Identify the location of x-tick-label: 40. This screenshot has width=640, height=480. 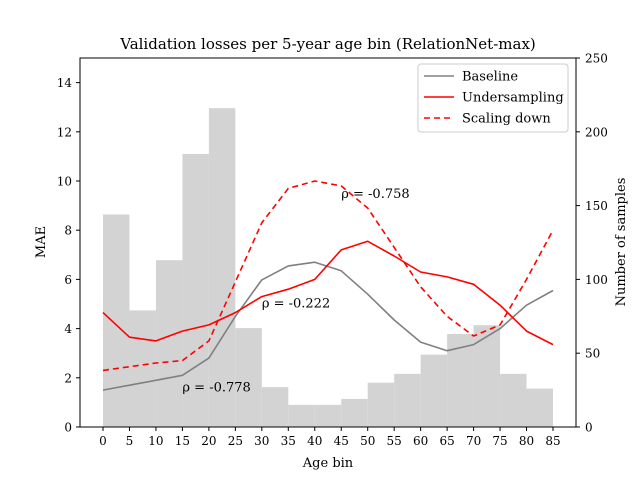
(314, 441).